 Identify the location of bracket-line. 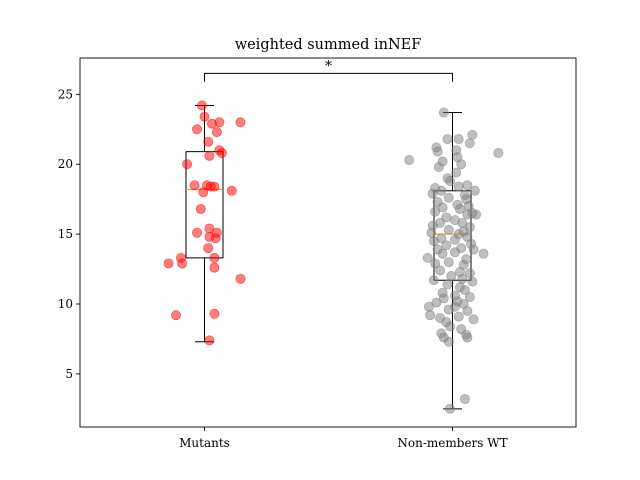
(328, 77).